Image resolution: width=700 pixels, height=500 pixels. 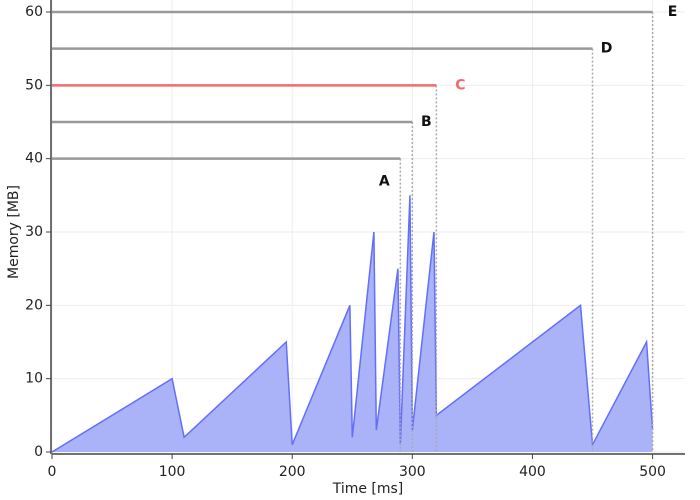 What do you see at coordinates (34, 305) in the screenshot?
I see `y-tick-label: 20` at bounding box center [34, 305].